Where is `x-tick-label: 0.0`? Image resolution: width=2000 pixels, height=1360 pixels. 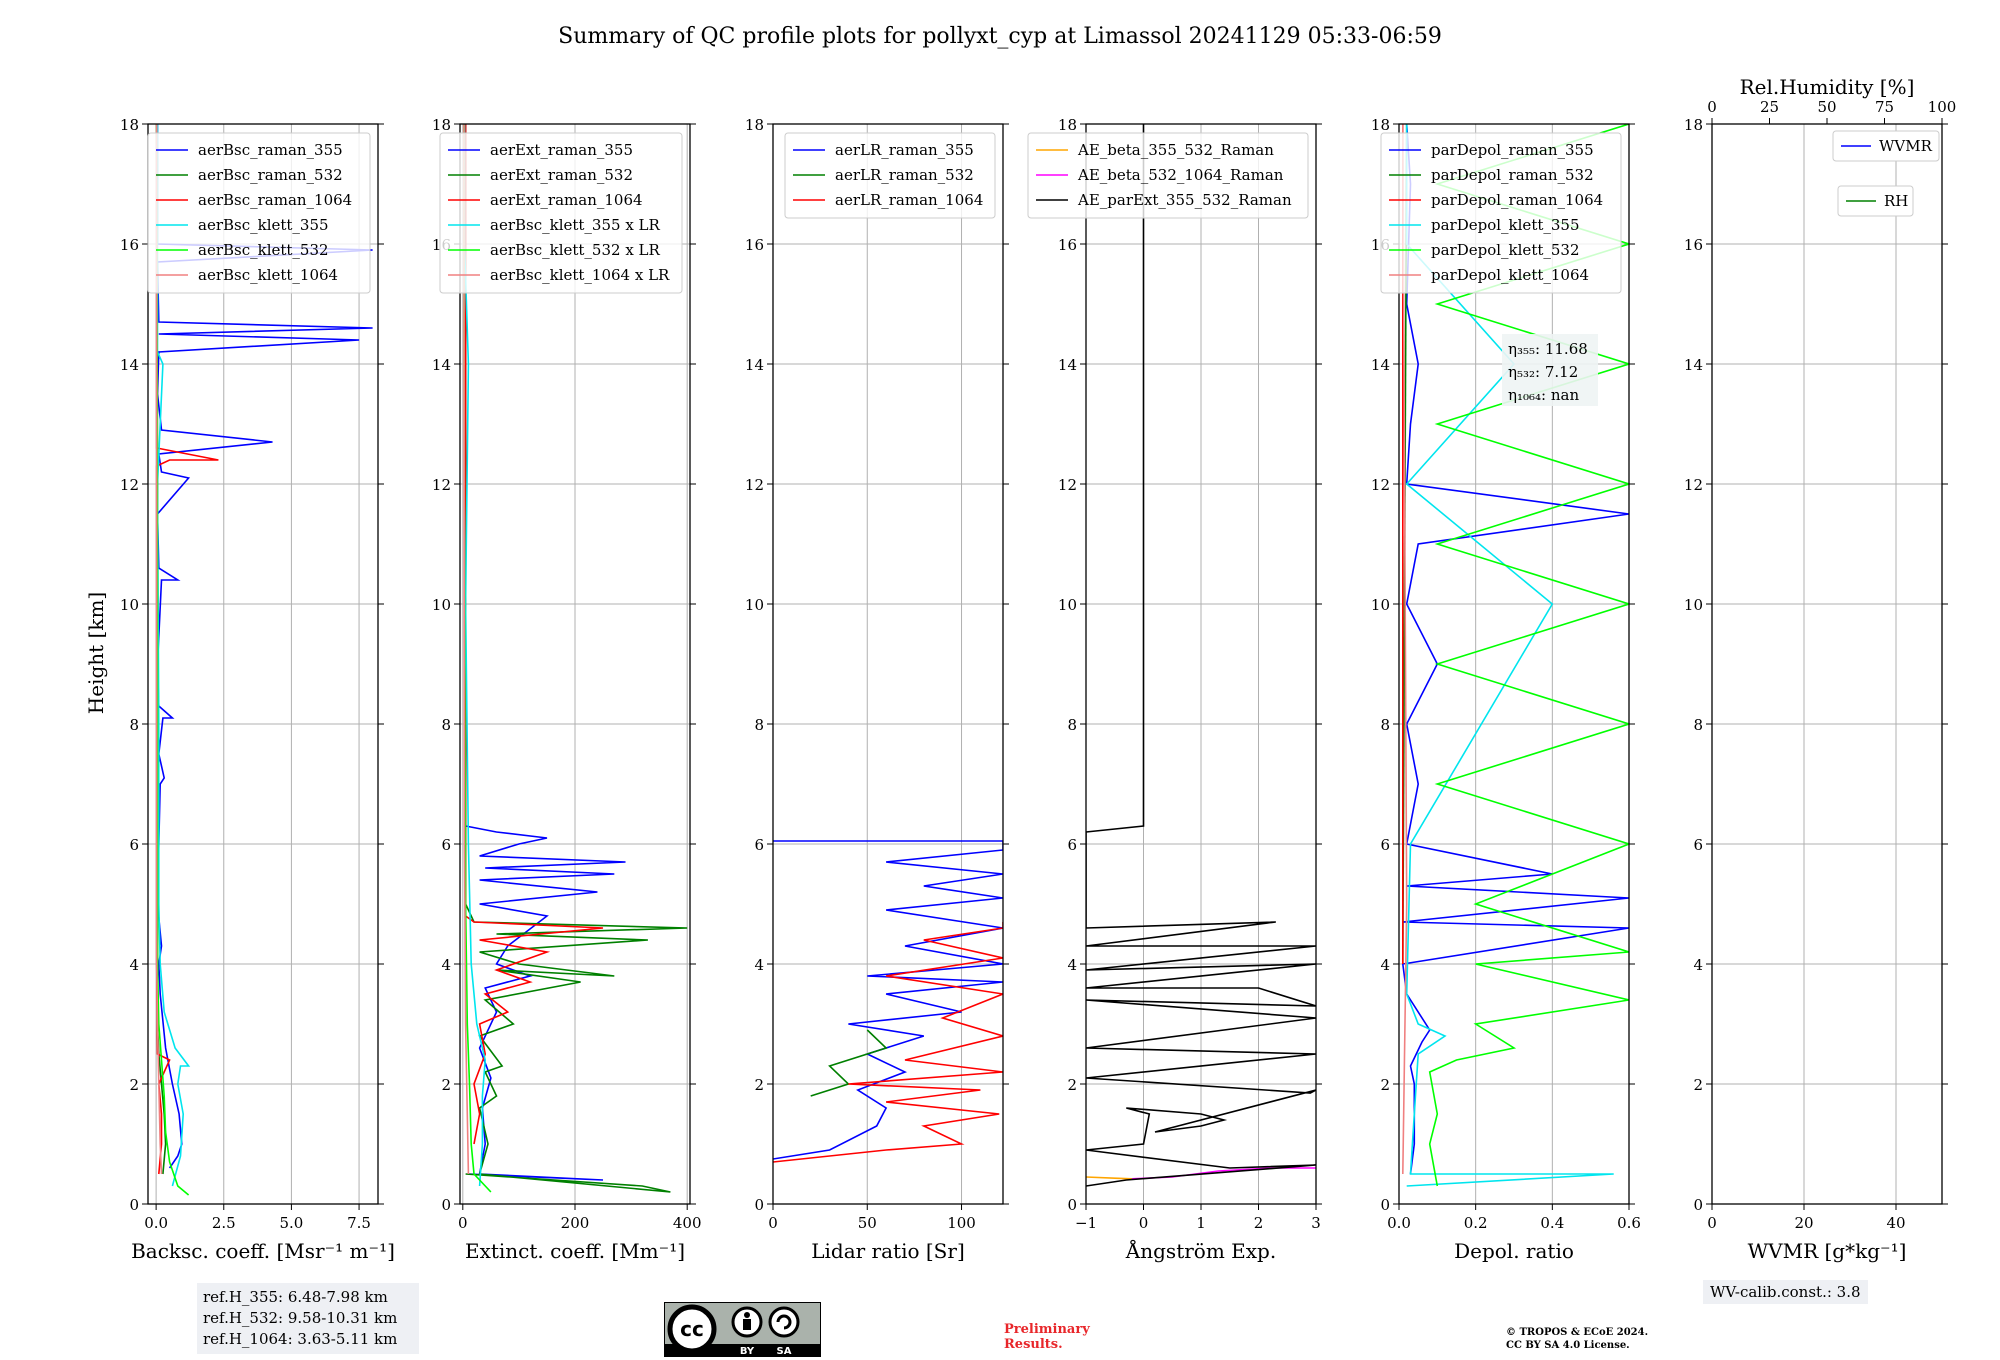 x-tick-label: 0.0 is located at coordinates (156, 1223).